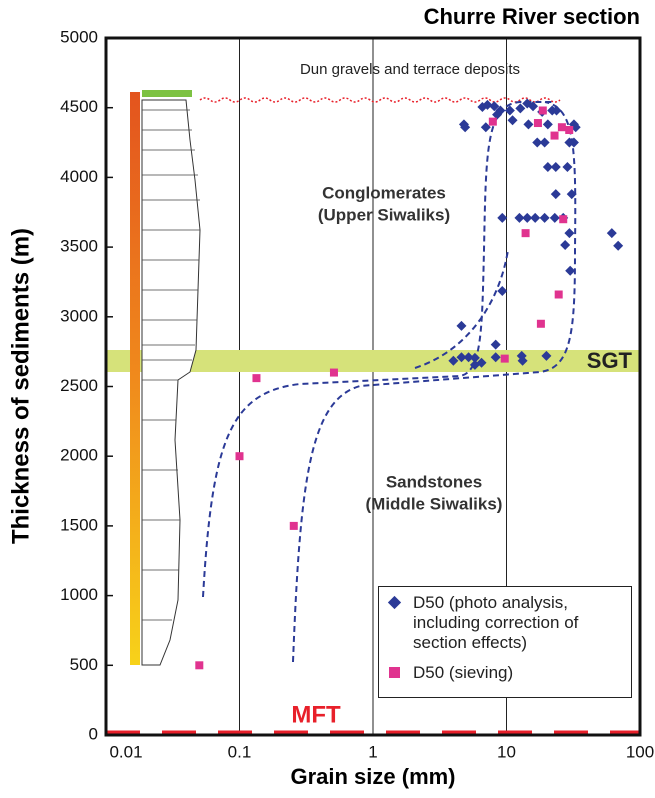 The image size is (655, 798). Describe the element at coordinates (316, 714) in the screenshot. I see `annotation: MFT` at that location.